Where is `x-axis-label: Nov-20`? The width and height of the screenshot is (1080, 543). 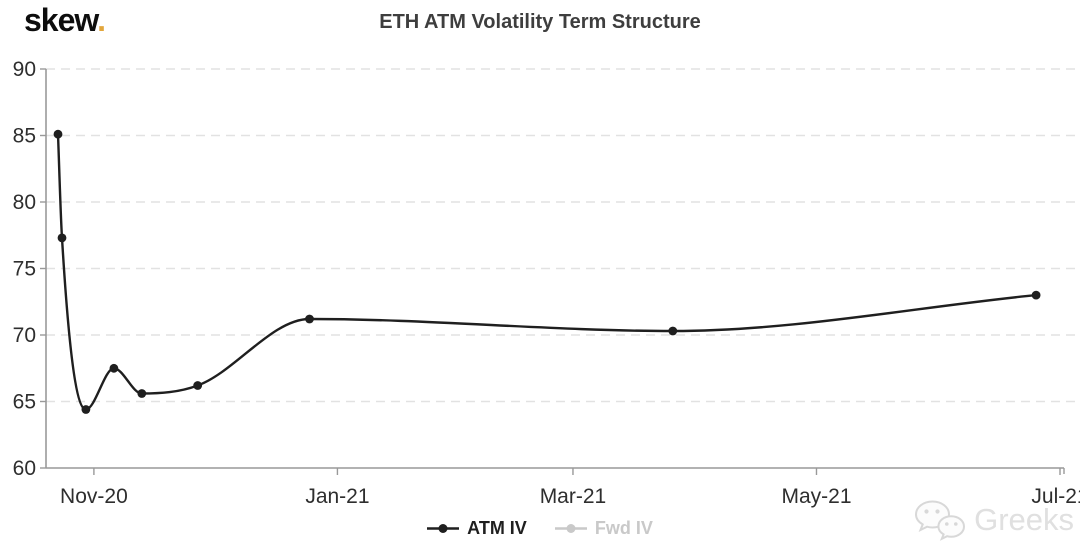 x-axis-label: Nov-20 is located at coordinates (94, 496).